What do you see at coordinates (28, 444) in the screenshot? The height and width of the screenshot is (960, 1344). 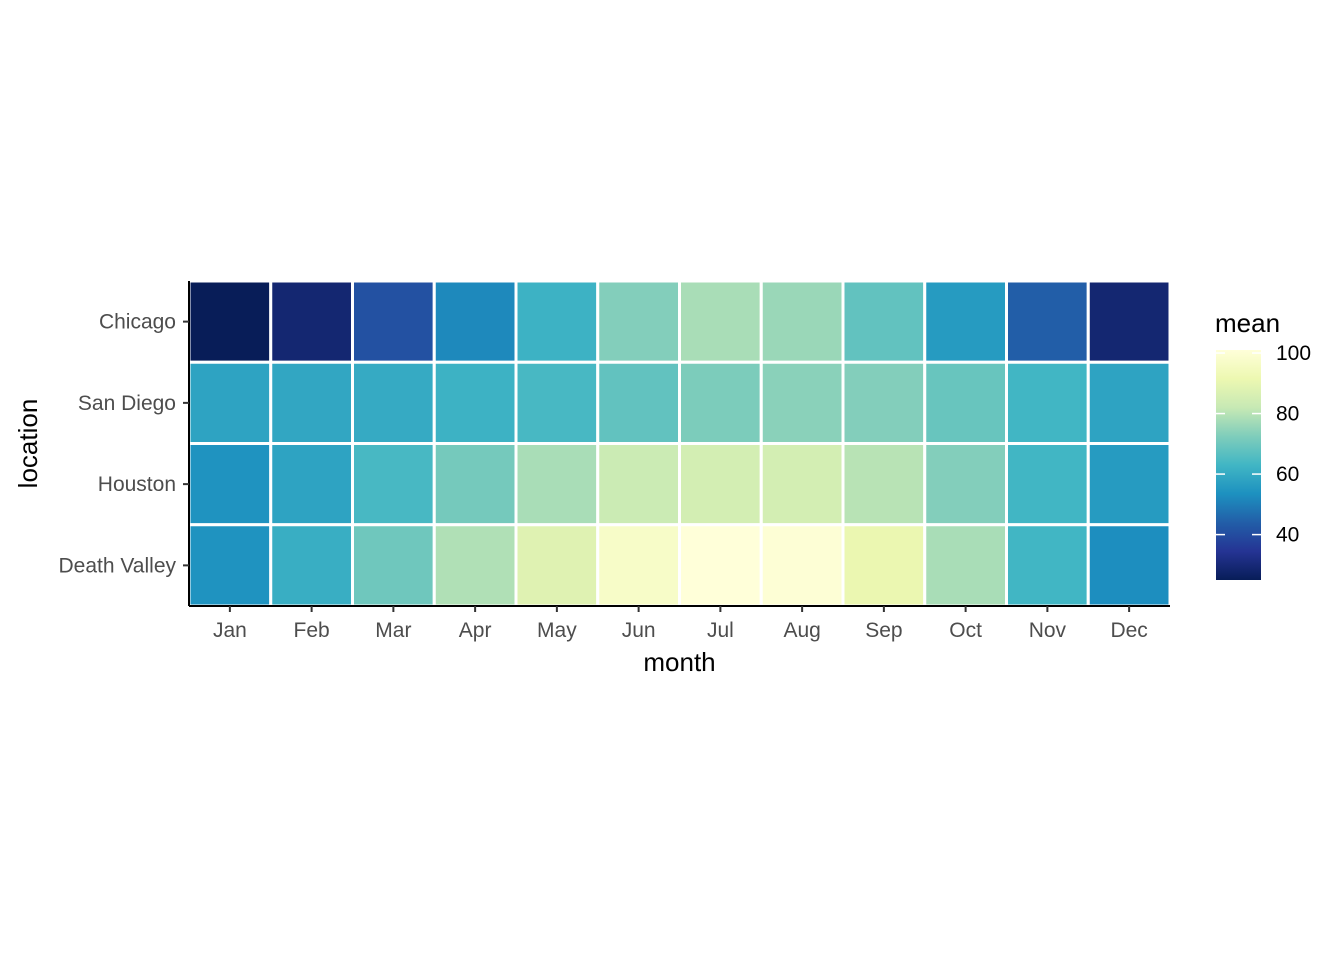 I see `y-axis-title: location` at bounding box center [28, 444].